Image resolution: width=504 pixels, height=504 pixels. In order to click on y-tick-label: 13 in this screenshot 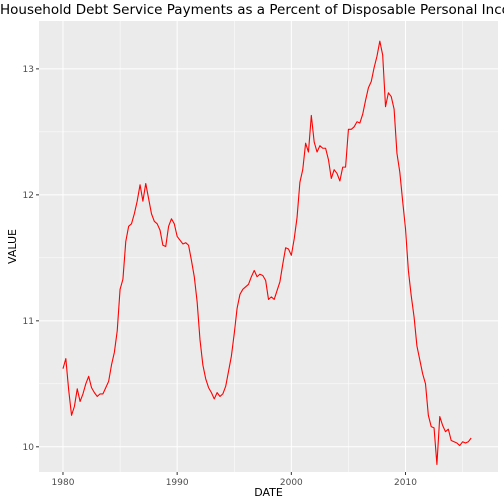, I will do `click(28, 70)`.